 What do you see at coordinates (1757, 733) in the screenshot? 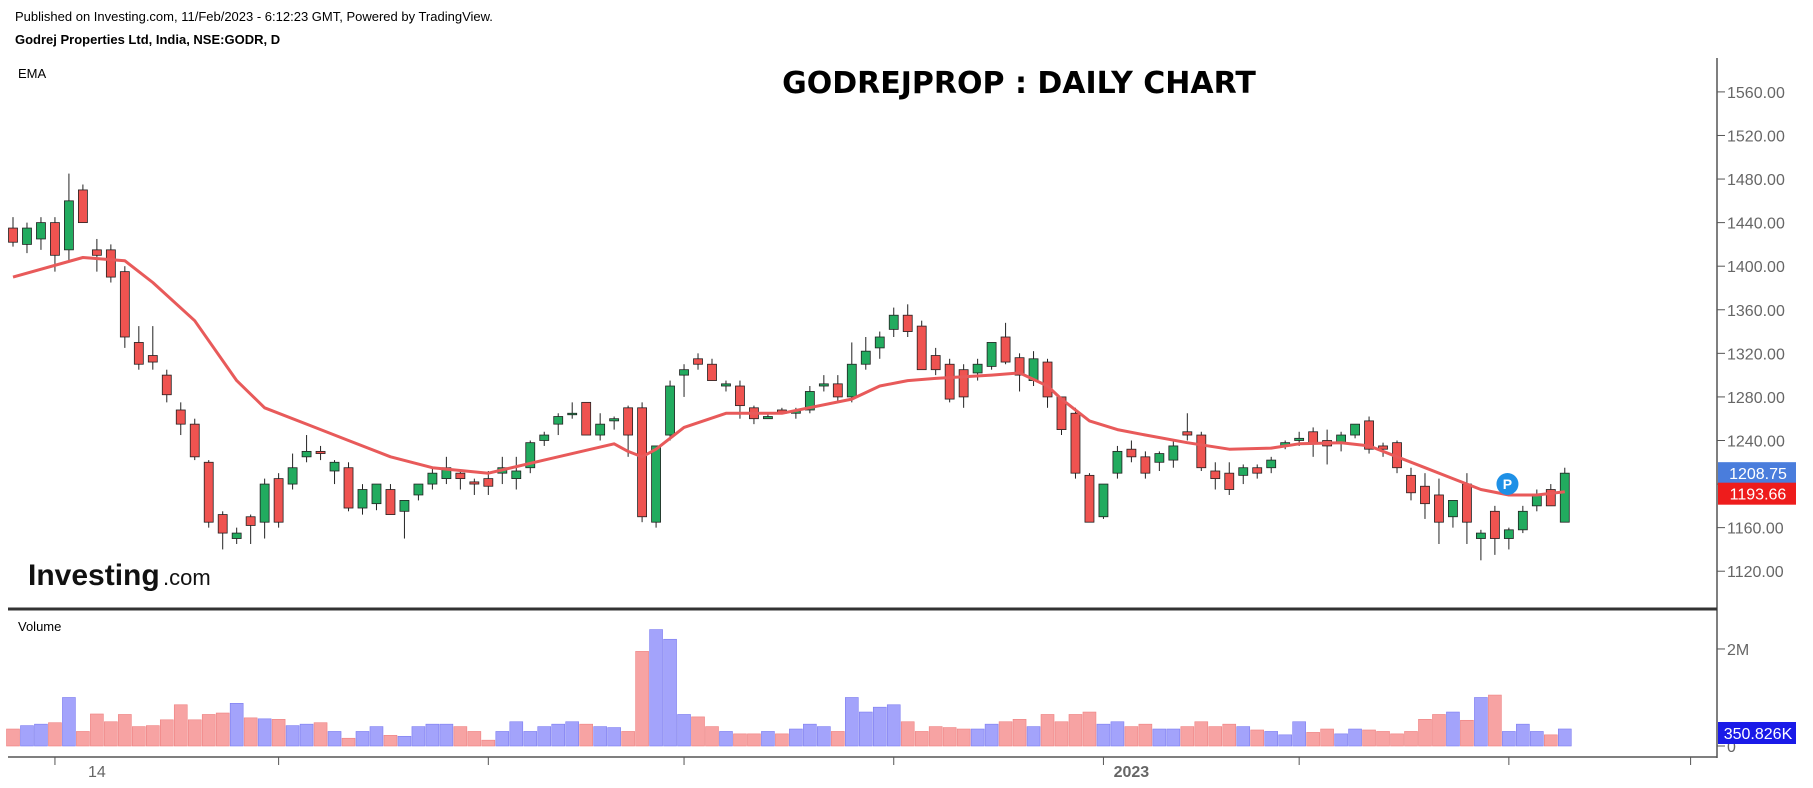
I see `last-volume-badge: 350.826K` at bounding box center [1757, 733].